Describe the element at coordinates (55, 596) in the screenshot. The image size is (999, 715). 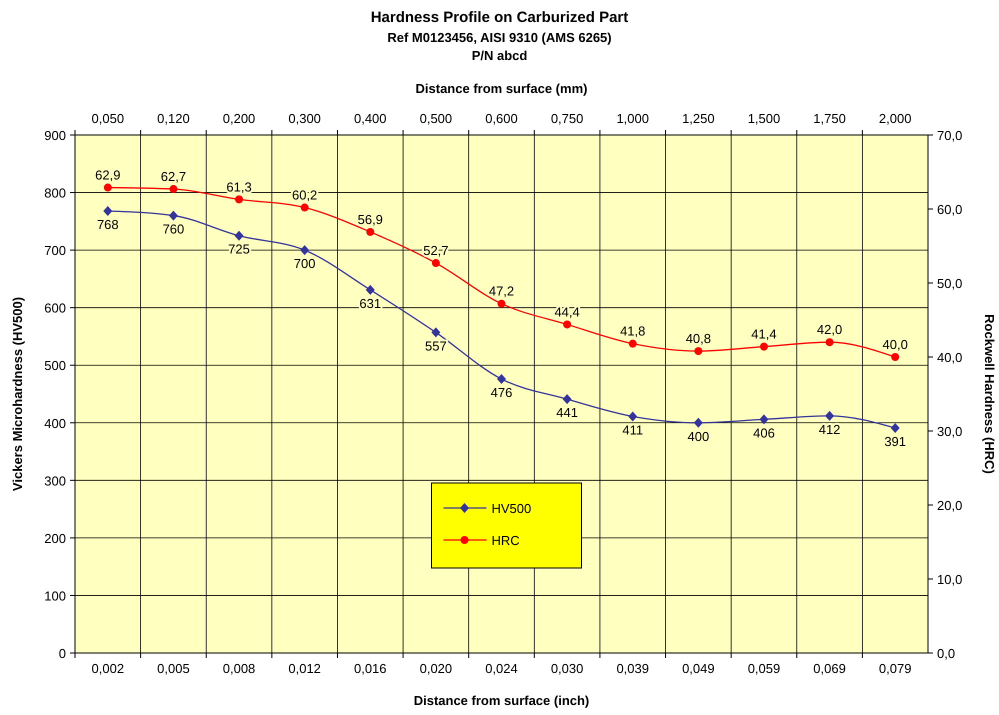
I see `y-tick-label: 100` at that location.